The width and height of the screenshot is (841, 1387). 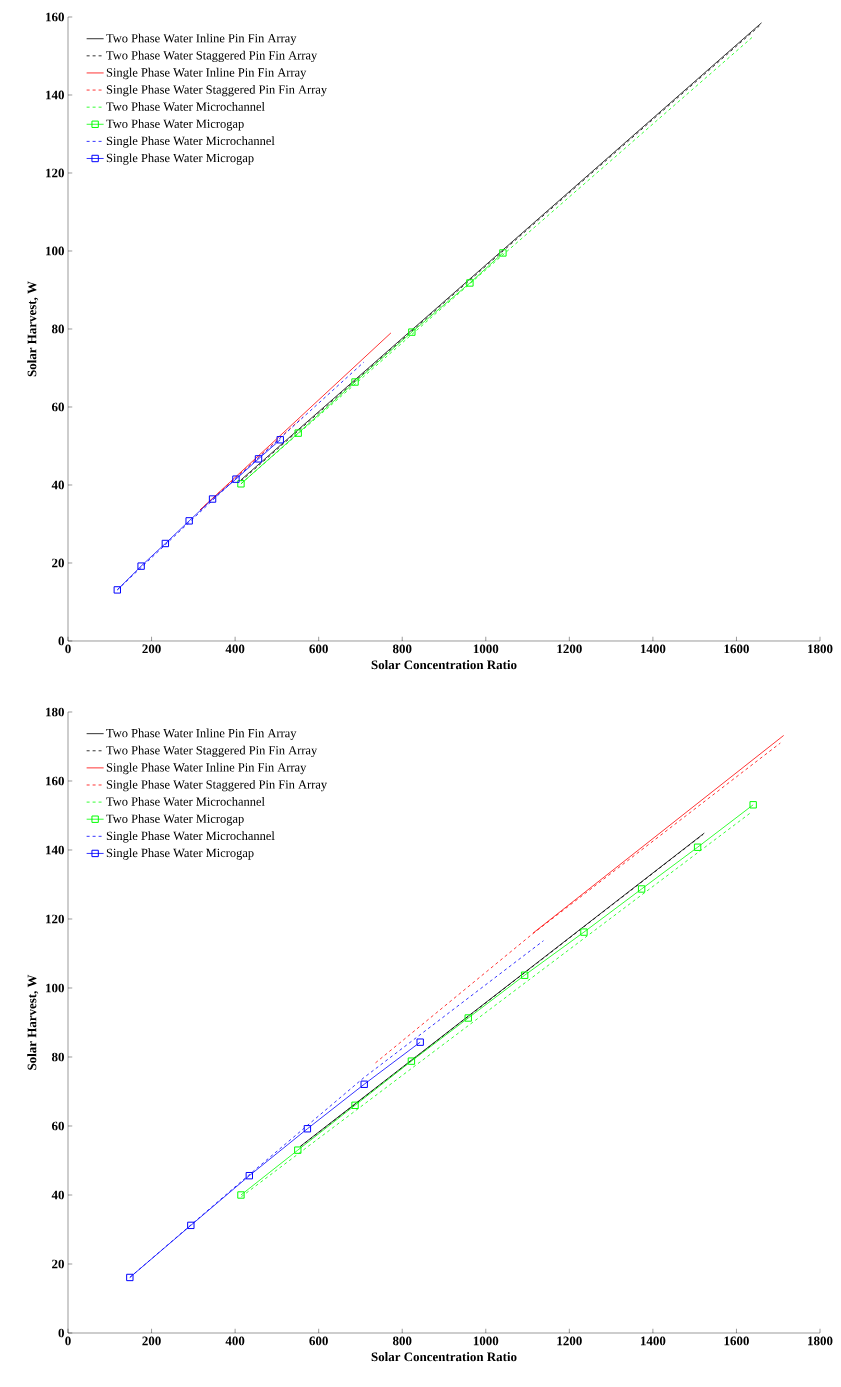 I want to click on y-tick-label: 180, so click(x=55, y=712).